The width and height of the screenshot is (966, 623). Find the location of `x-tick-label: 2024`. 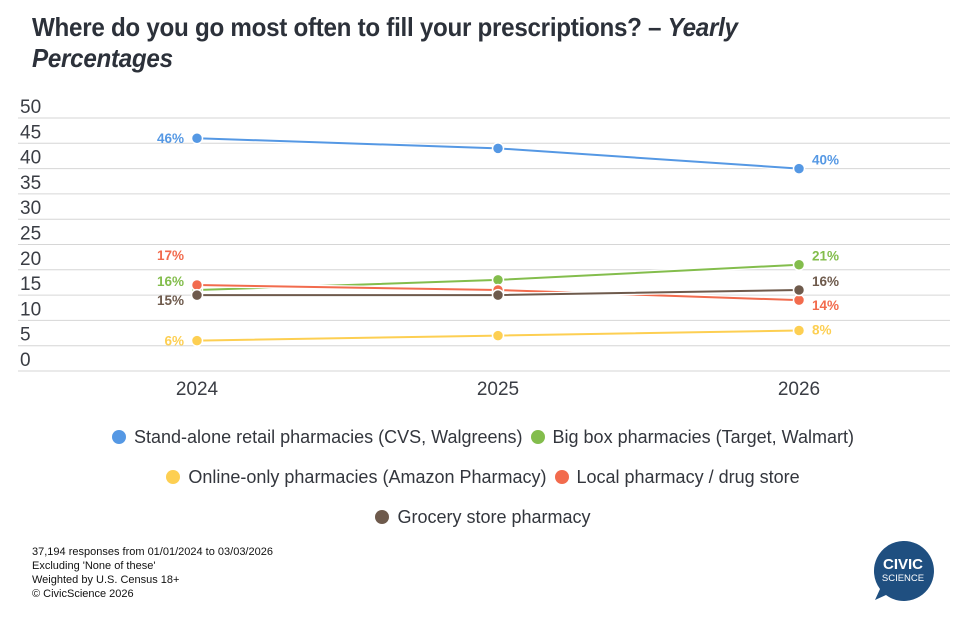

x-tick-label: 2024 is located at coordinates (197, 389).